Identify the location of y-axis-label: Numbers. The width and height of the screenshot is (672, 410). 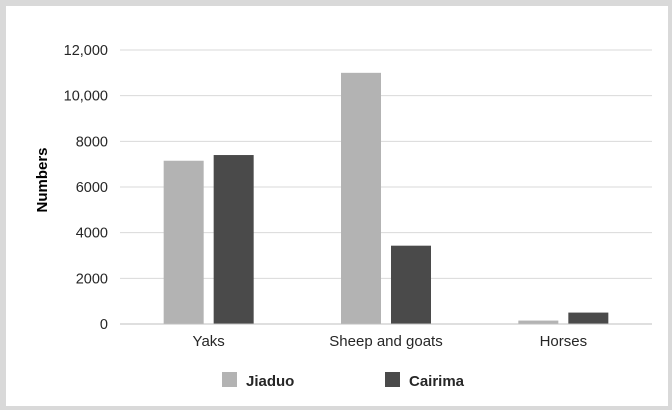
(42, 179).